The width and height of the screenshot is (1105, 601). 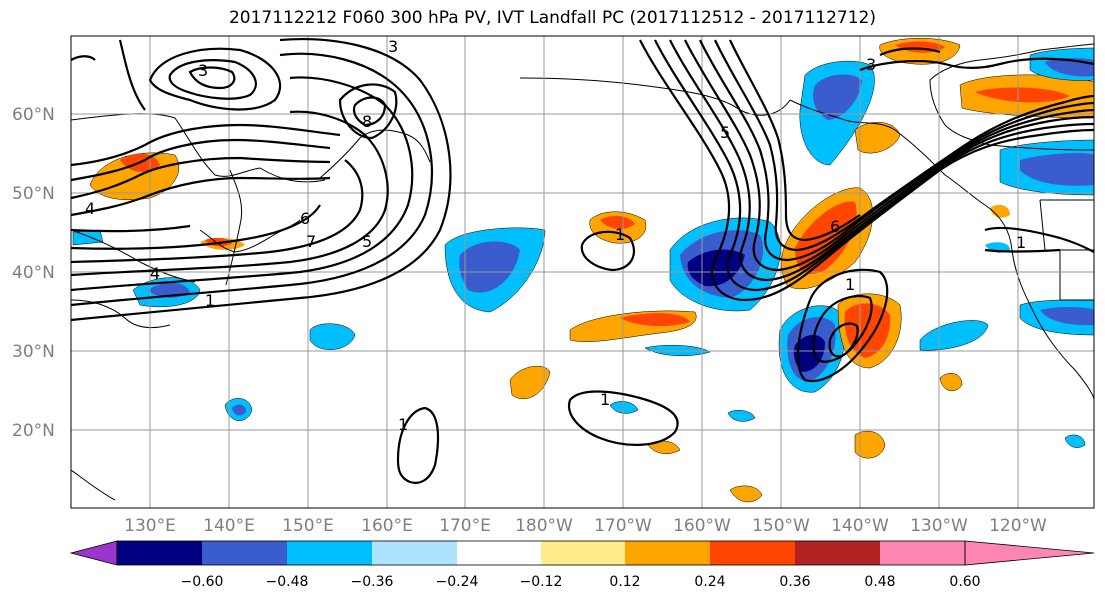 What do you see at coordinates (202, 582) in the screenshot?
I see `colorbar-tick: −0.60` at bounding box center [202, 582].